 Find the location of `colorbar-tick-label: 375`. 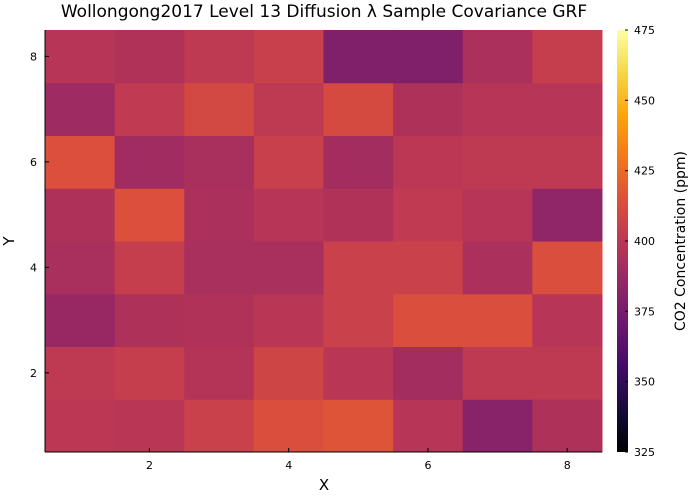

colorbar-tick-label: 375 is located at coordinates (644, 311).